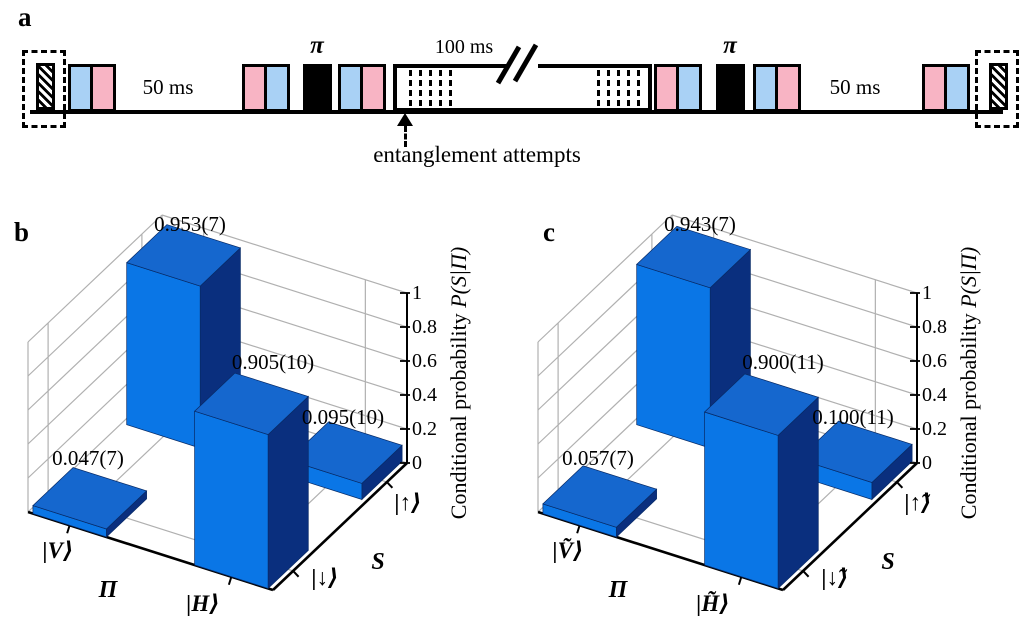 This screenshot has height=639, width=1023. I want to click on bar-value-label: 0.905(10), so click(273, 362).